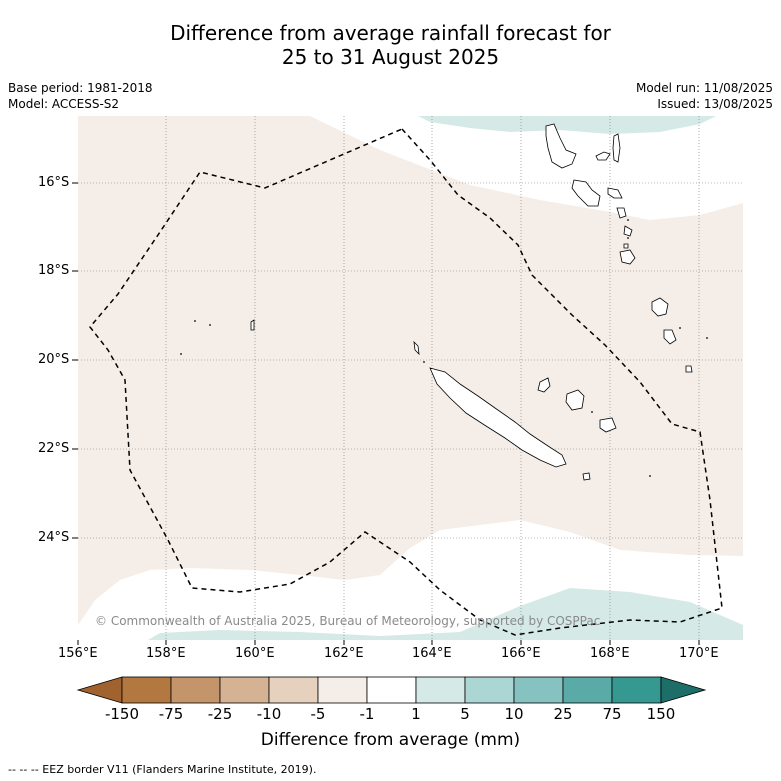 Image resolution: width=781 pixels, height=781 pixels. Describe the element at coordinates (166, 653) in the screenshot. I see `lon-label-158e: 158°E` at that location.